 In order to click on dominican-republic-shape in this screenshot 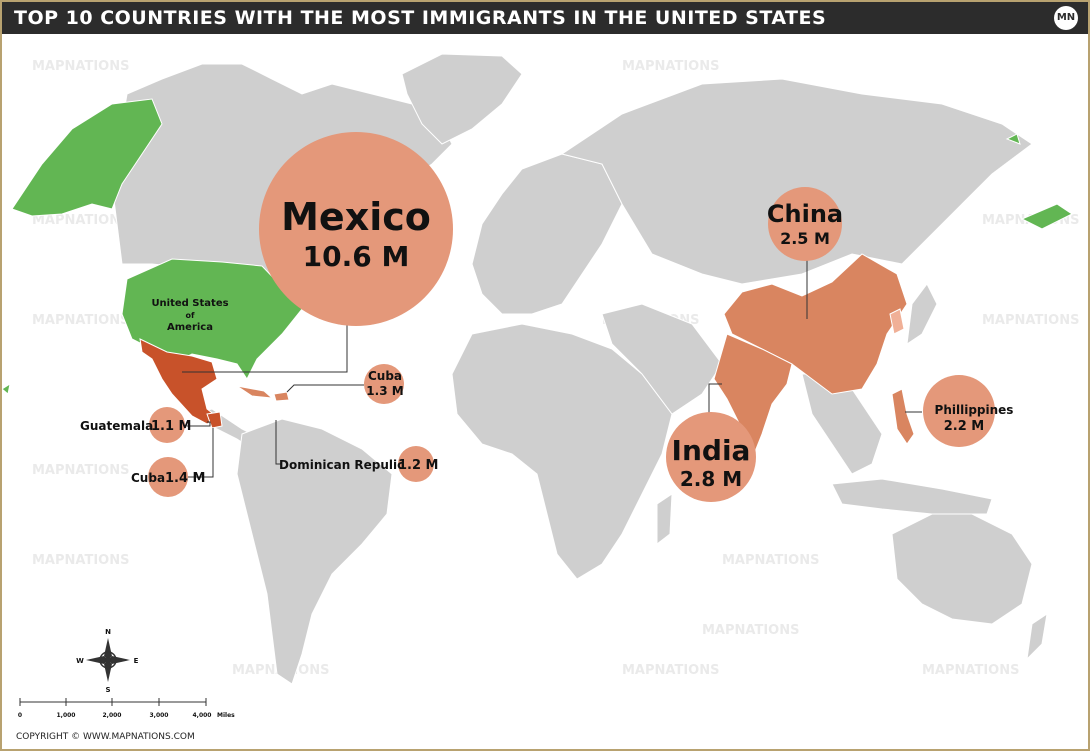, I will do `click(281, 396)`.